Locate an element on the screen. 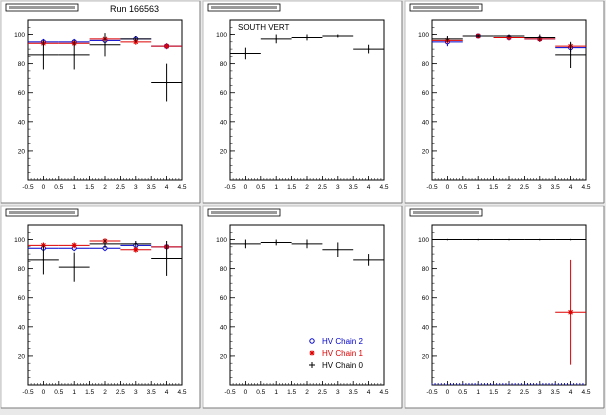  run-label: Run 166563 is located at coordinates (135, 9).